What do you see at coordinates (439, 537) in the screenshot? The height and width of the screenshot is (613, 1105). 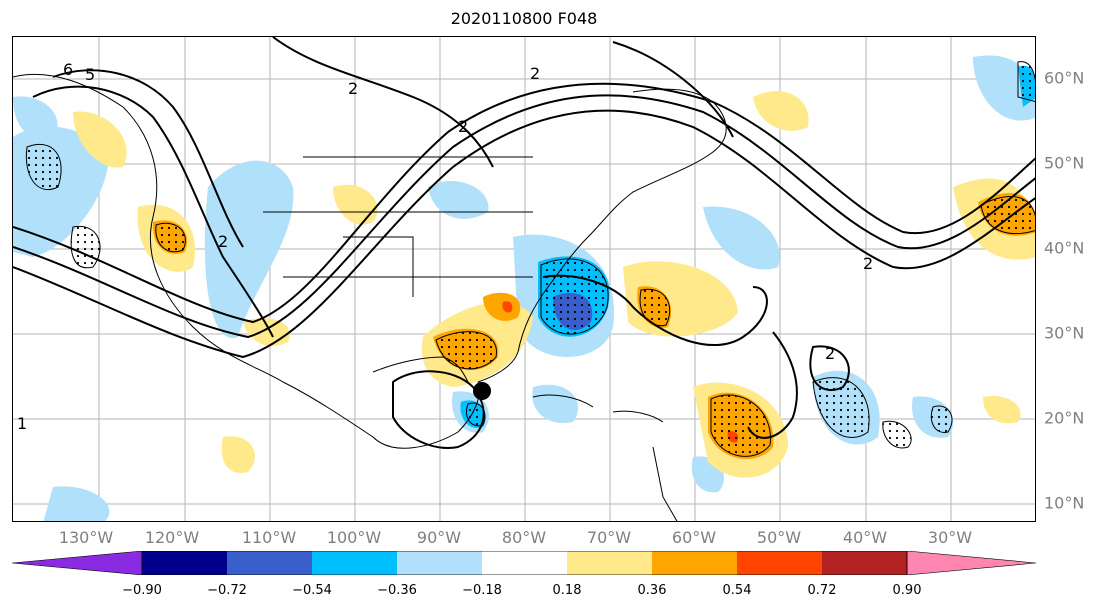 I see `lon-label: 90°W` at bounding box center [439, 537].